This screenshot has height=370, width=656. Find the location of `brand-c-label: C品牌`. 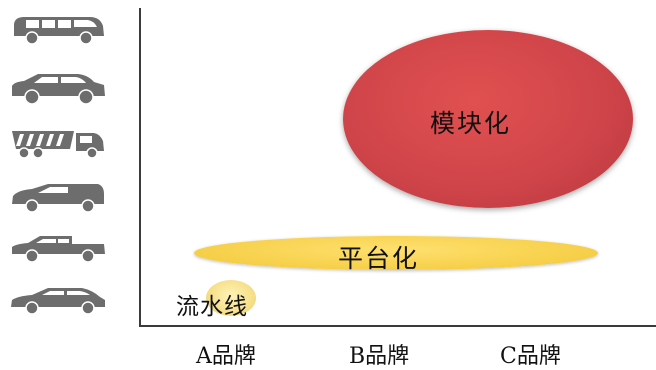

brand-c-label: C品牌 is located at coordinates (530, 356).